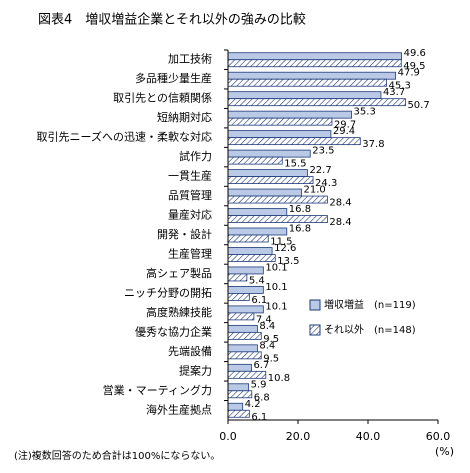  I want to click on y-tick-label: 開発・設計, so click(184, 234).